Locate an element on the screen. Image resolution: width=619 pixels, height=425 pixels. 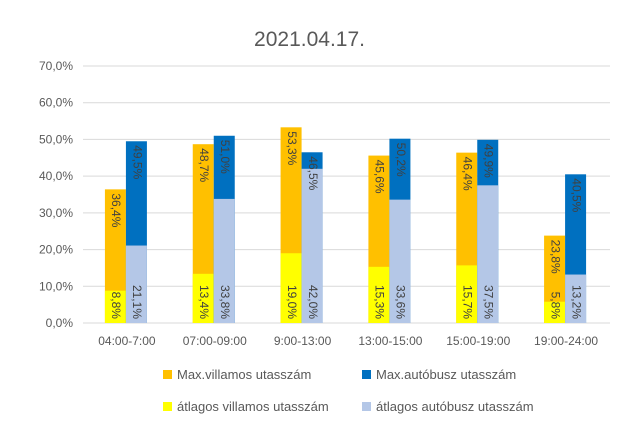
y-tick-label: 60,0% is located at coordinates (56, 103).